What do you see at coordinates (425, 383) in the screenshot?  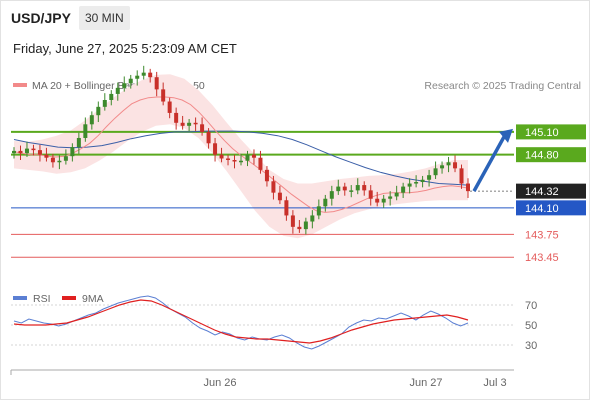 I see `x-tick-jun-27: Jun 27` at bounding box center [425, 383].